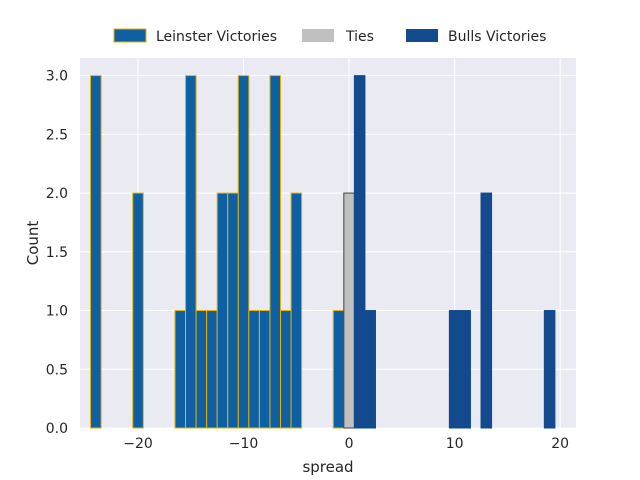 The width and height of the screenshot is (640, 480). Describe the element at coordinates (349, 444) in the screenshot. I see `x-tick-label: 0` at that location.